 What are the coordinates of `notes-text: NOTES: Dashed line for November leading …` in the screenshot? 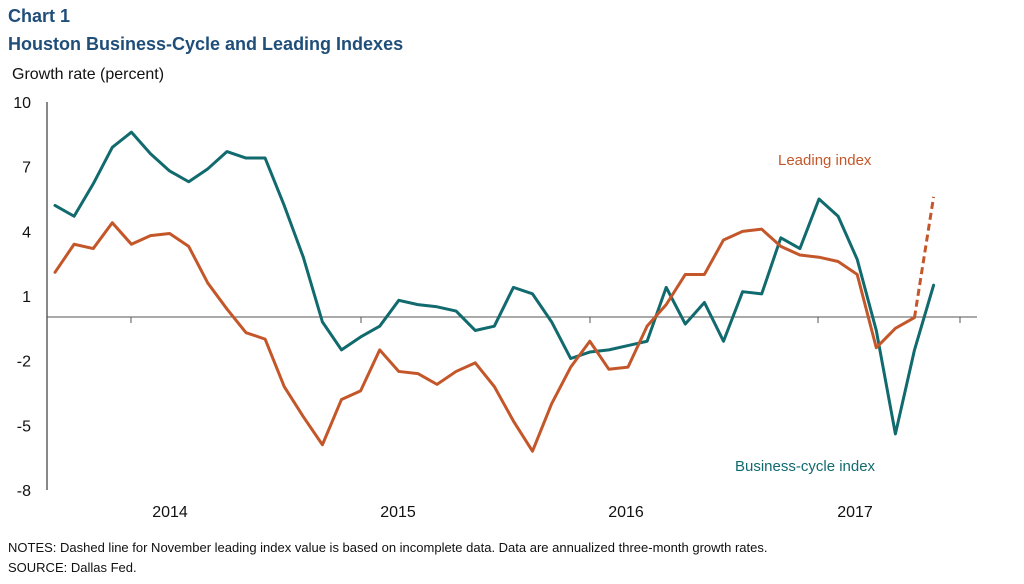 It's located at (388, 547).